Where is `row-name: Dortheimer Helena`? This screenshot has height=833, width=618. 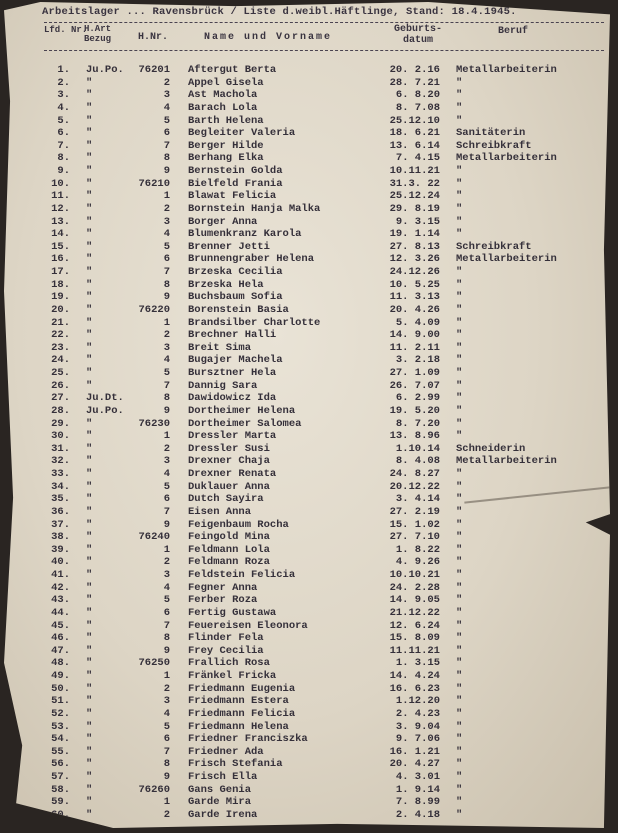
row-name: Dortheimer Helena is located at coordinates (242, 410).